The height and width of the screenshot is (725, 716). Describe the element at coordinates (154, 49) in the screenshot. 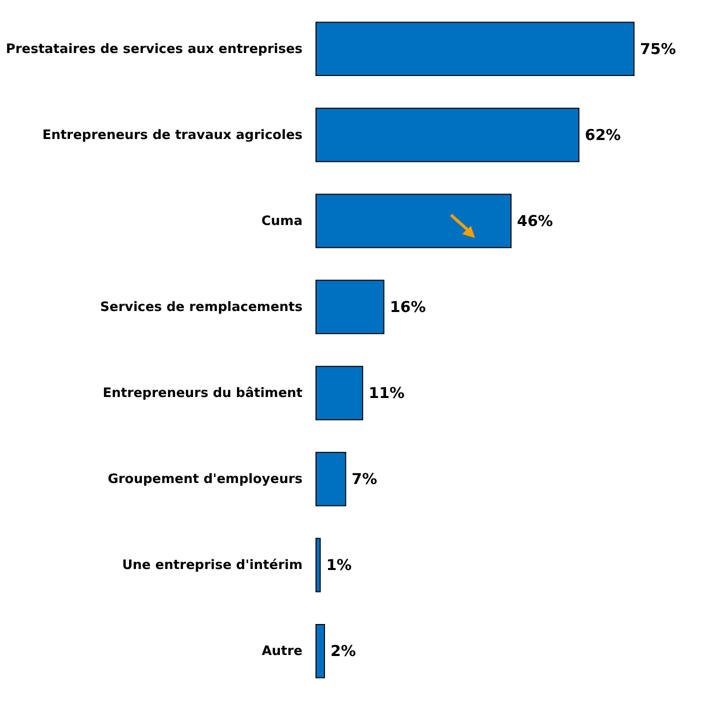

I see `y-tick-label: Prestataires de services aux entreprises` at that location.